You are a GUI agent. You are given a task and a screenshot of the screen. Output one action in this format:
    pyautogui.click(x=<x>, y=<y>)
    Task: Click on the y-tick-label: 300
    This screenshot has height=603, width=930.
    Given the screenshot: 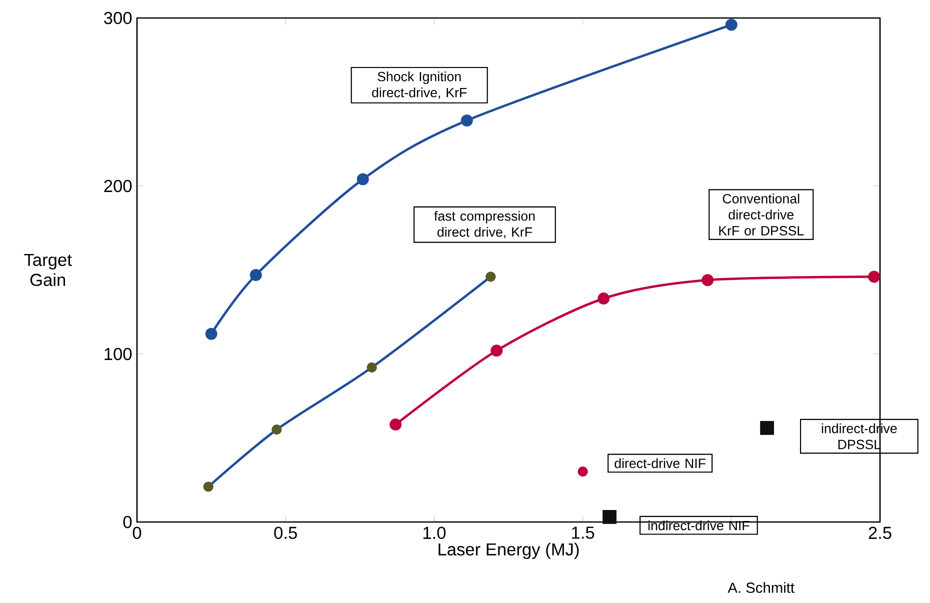 What is the action you would take?
    pyautogui.click(x=118, y=18)
    